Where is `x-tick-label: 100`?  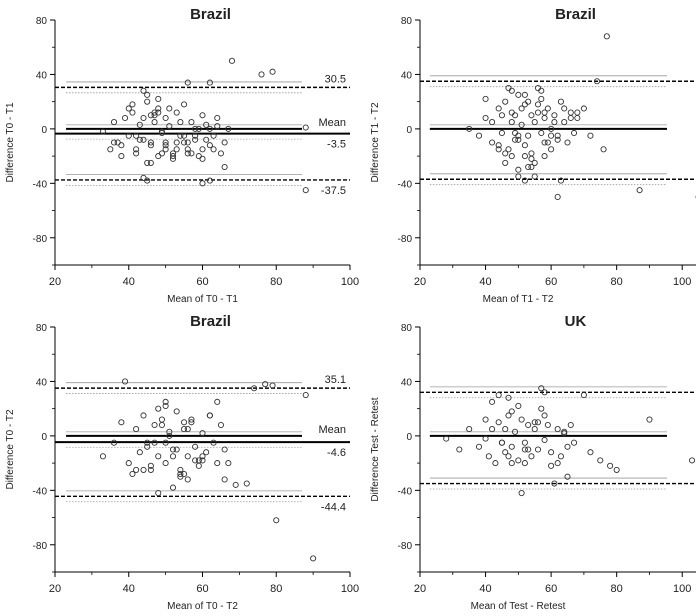
x-tick-label: 100 is located at coordinates (682, 282).